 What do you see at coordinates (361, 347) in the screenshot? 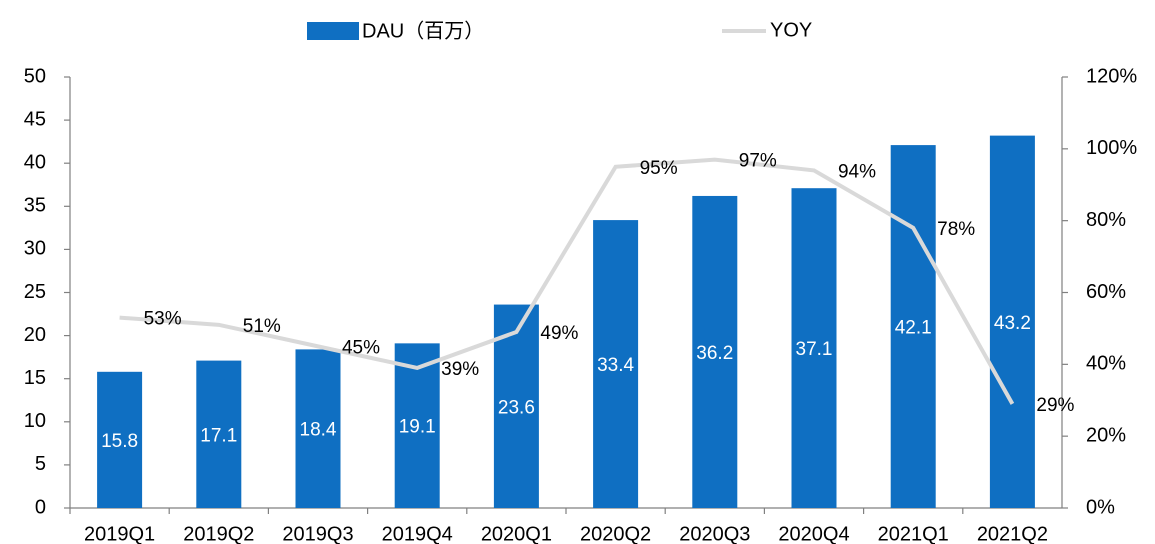
I see `line-label: 45%` at bounding box center [361, 347].